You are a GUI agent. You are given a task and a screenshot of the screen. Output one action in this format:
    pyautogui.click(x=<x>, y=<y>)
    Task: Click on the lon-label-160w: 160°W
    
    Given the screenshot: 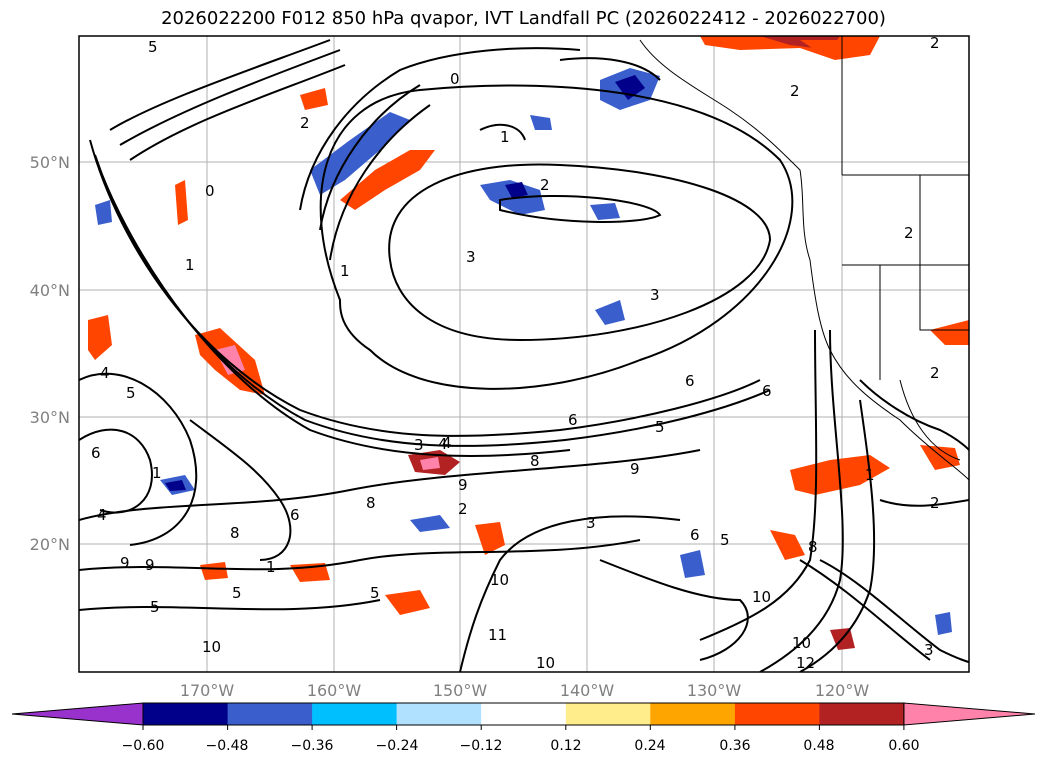 What is the action you would take?
    pyautogui.click(x=334, y=690)
    